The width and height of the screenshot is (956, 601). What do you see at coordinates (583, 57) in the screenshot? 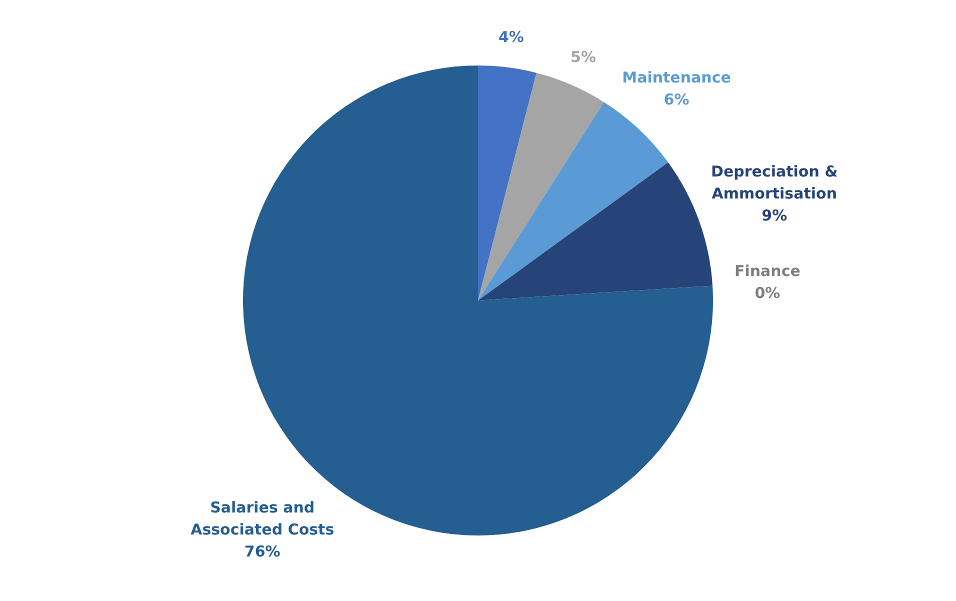
I see `data-label: 5%` at bounding box center [583, 57].